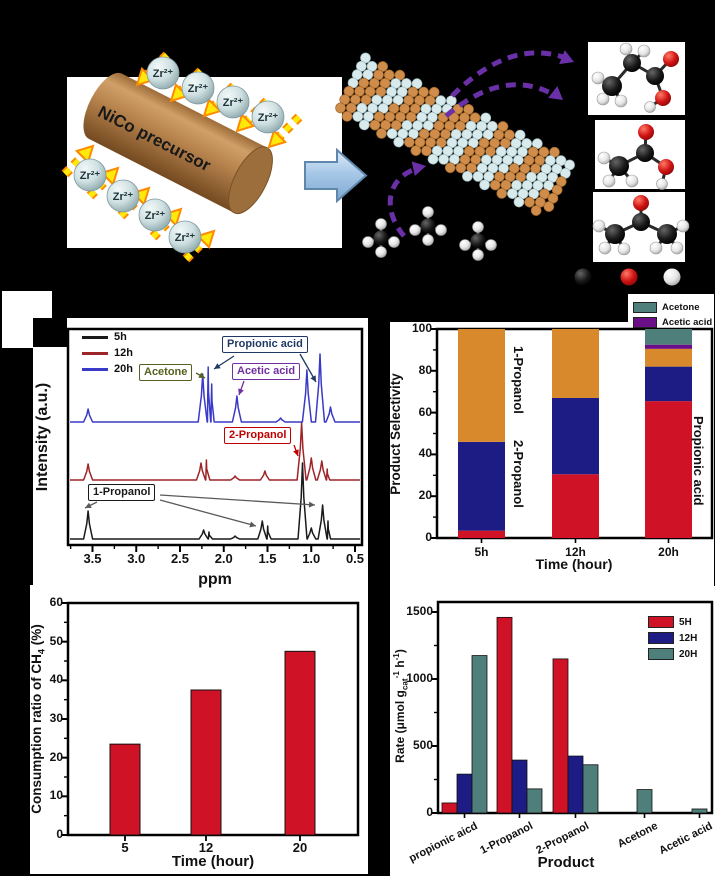  Describe the element at coordinates (672, 277) in the screenshot. I see `hydrogen-legend-icon` at that location.